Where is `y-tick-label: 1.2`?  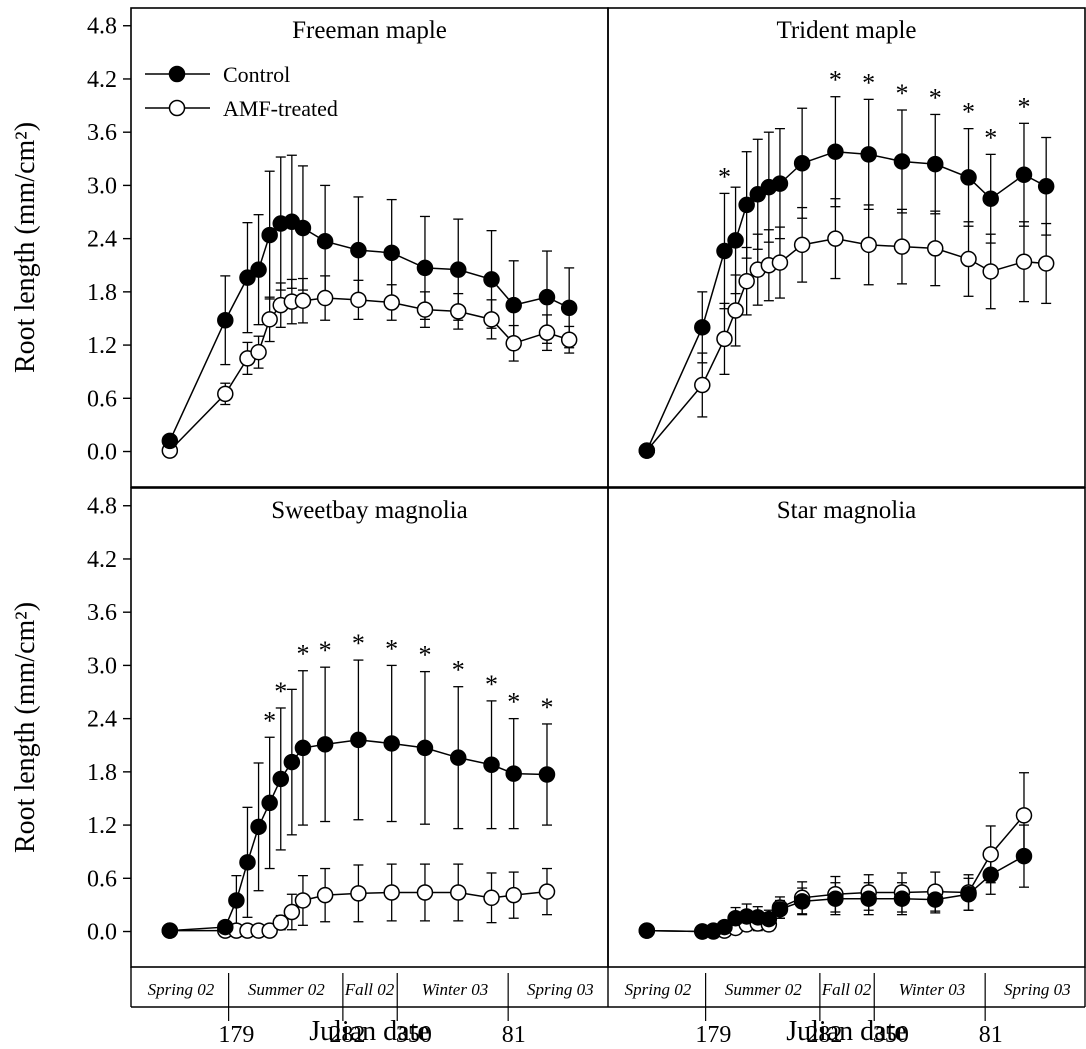
y-tick-label: 1.2 is located at coordinates (102, 346).